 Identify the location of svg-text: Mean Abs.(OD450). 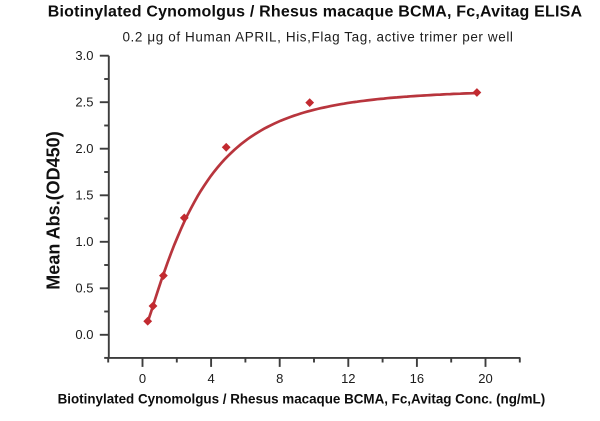
(54, 210).